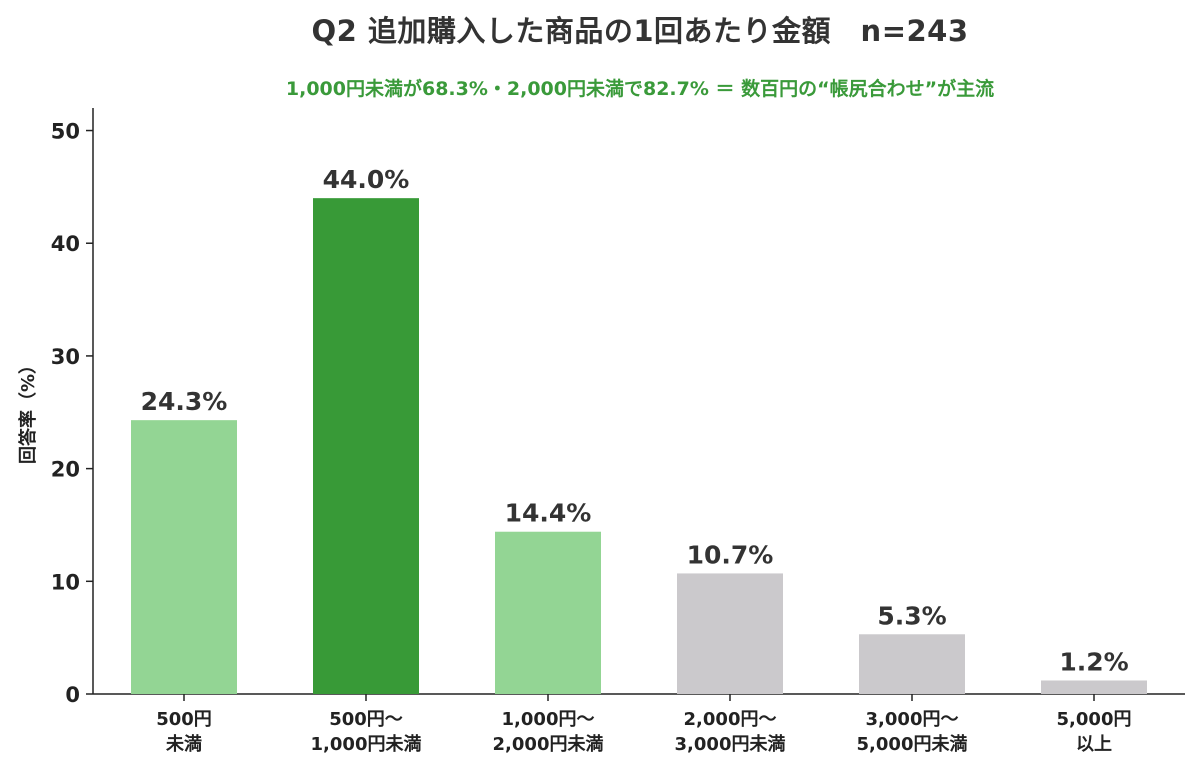  I want to click on x-tick-label: 以上, so click(1094, 744).